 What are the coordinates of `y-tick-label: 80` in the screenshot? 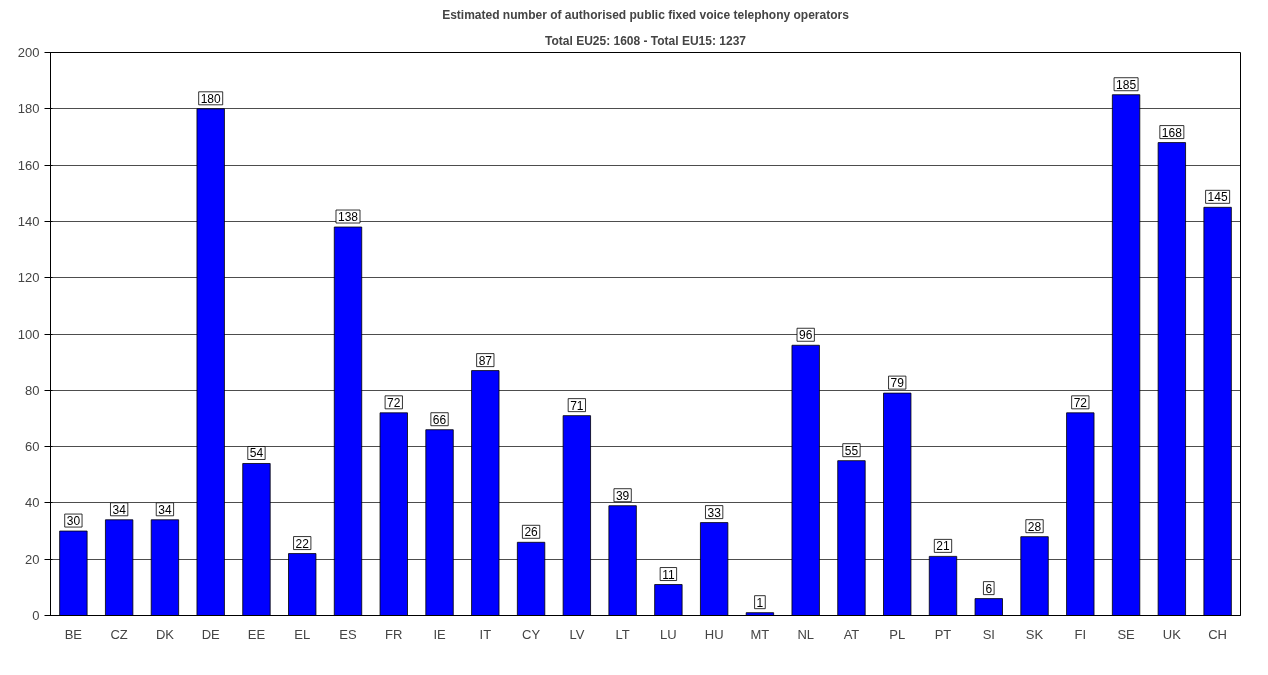 It's located at (32, 390).